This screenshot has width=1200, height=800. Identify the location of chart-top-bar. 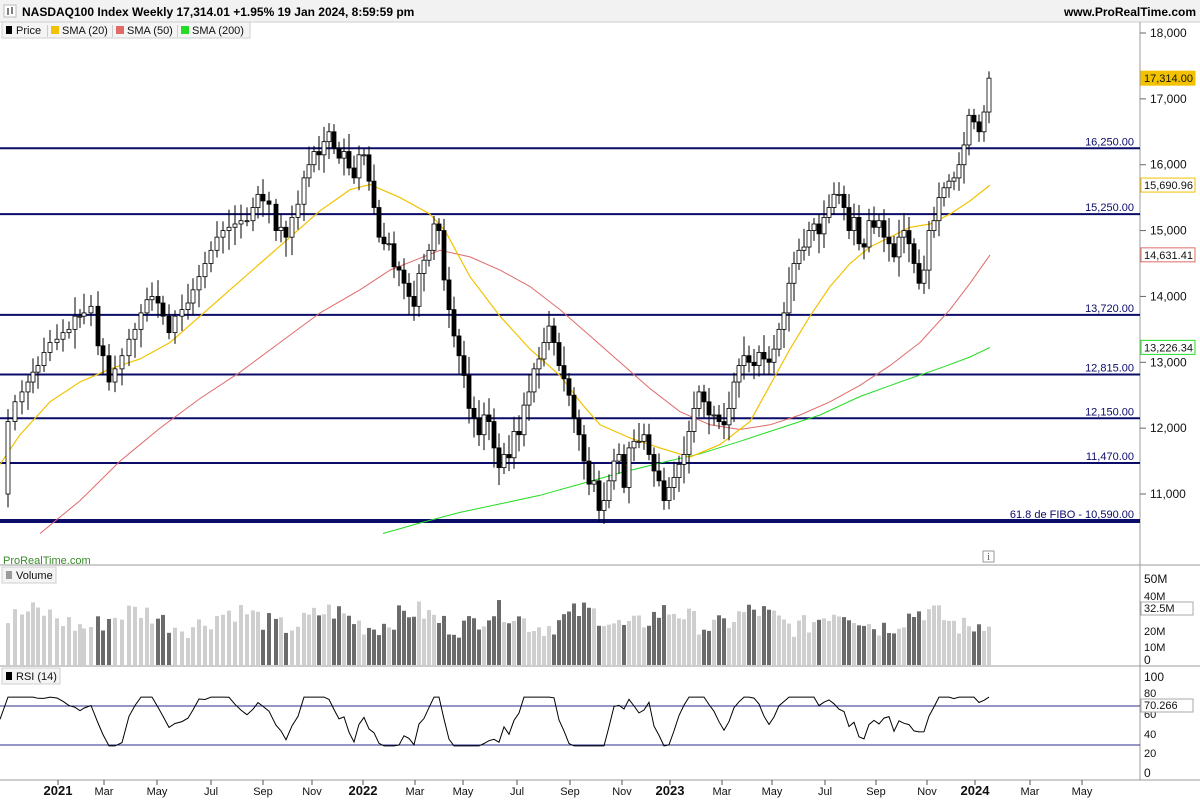
(600, 11).